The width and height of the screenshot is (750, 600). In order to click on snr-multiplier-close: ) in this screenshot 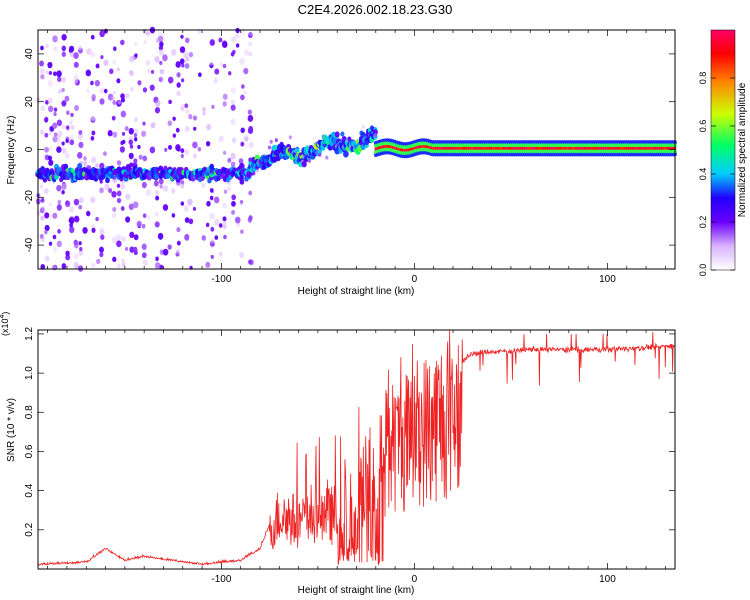, I will do `click(5, 313)`.